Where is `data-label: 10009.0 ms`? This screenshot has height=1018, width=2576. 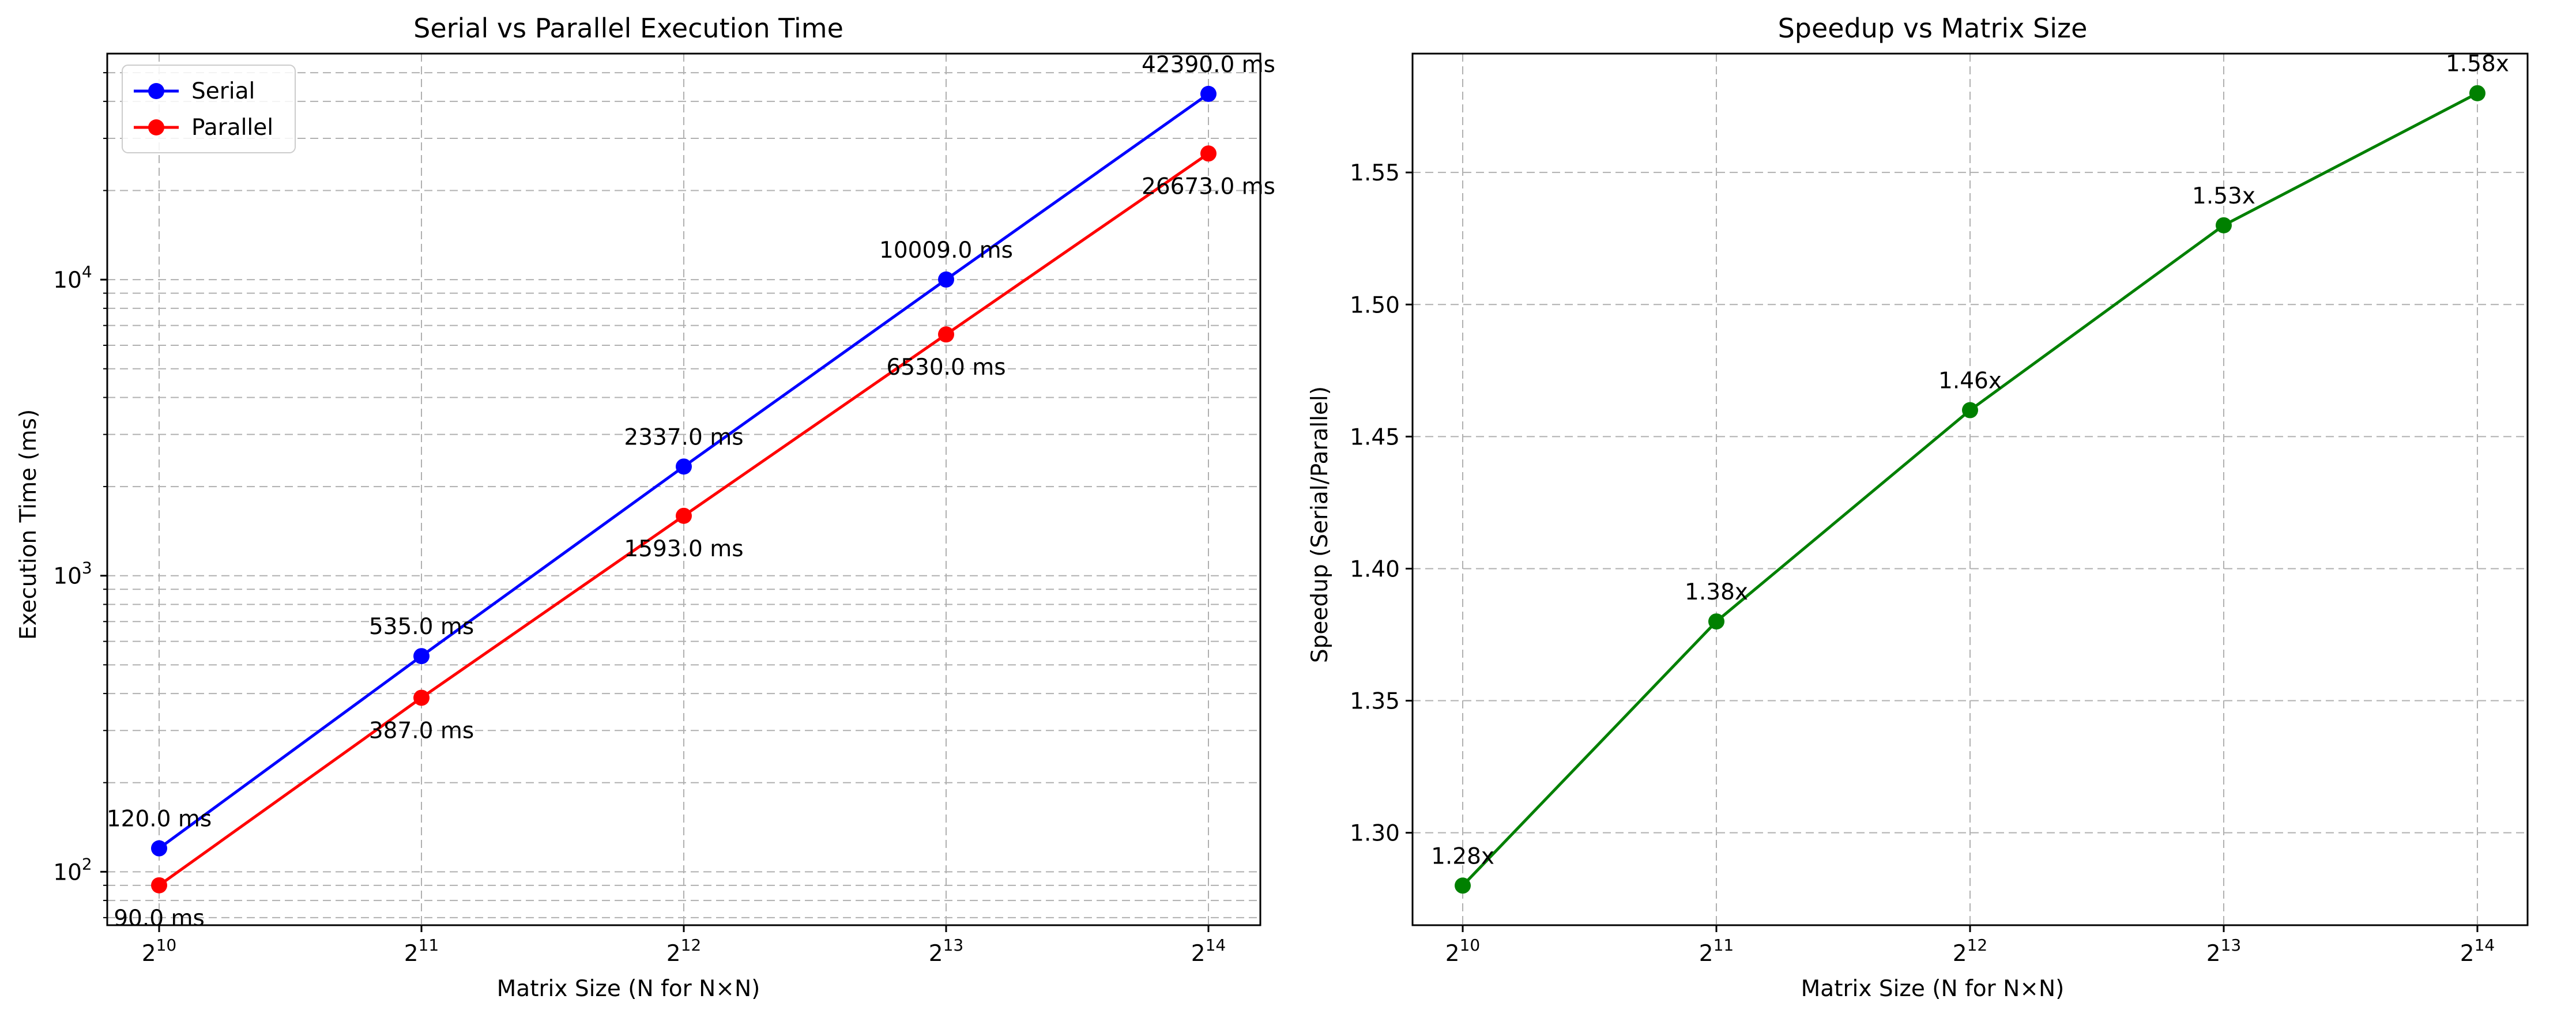 data-label: 10009.0 ms is located at coordinates (946, 250).